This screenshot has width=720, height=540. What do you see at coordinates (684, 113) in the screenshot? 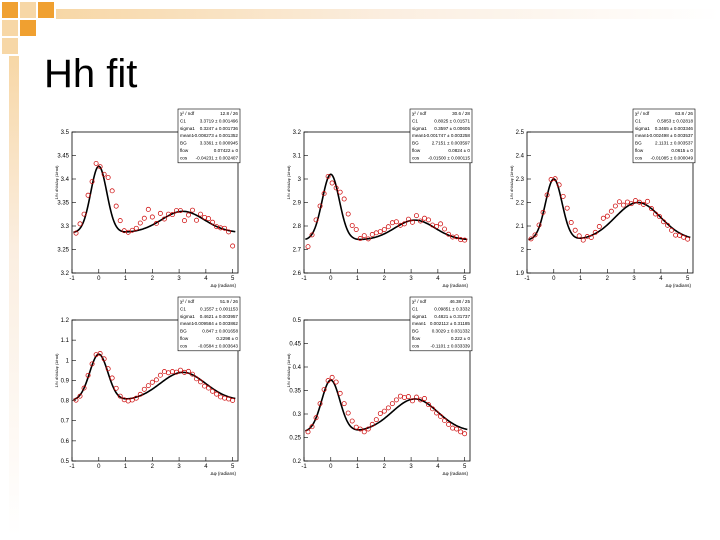
I see `chart-3-stat-value: 63.8 / 26` at bounding box center [684, 113].